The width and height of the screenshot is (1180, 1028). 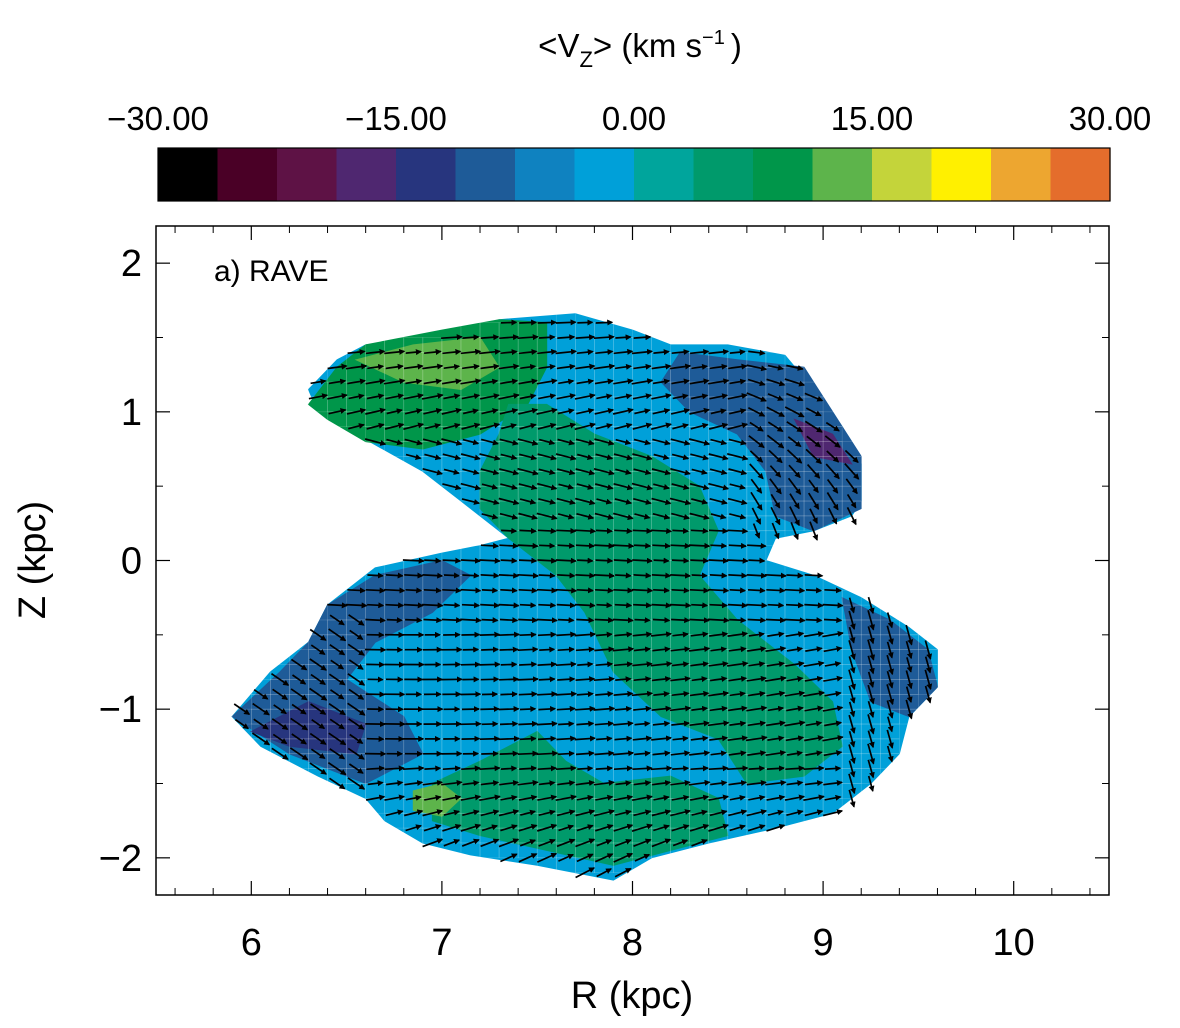 I want to click on x-axis-label: R (kpc), so click(x=632, y=996).